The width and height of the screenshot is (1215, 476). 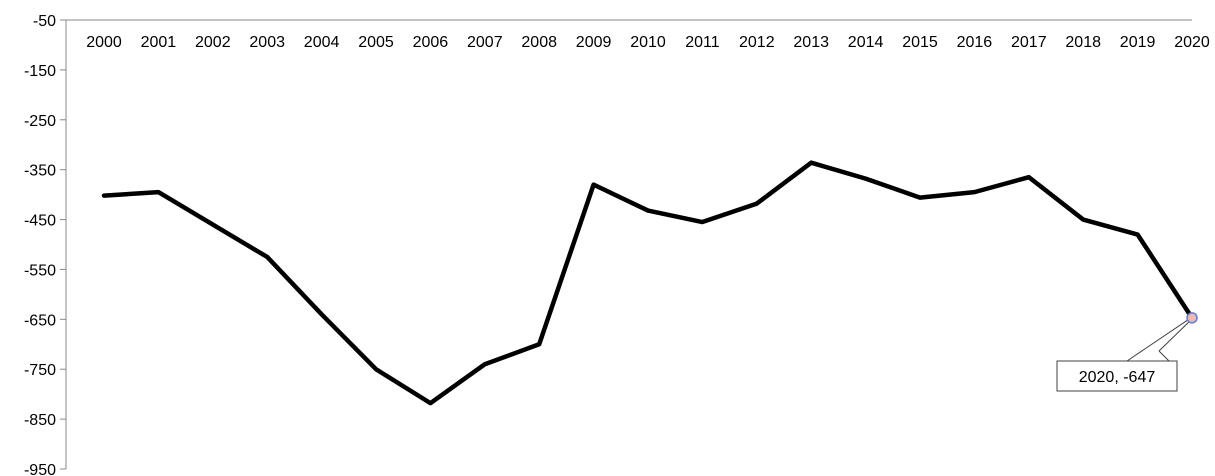 What do you see at coordinates (1192, 318) in the screenshot?
I see `data-point-marker` at bounding box center [1192, 318].